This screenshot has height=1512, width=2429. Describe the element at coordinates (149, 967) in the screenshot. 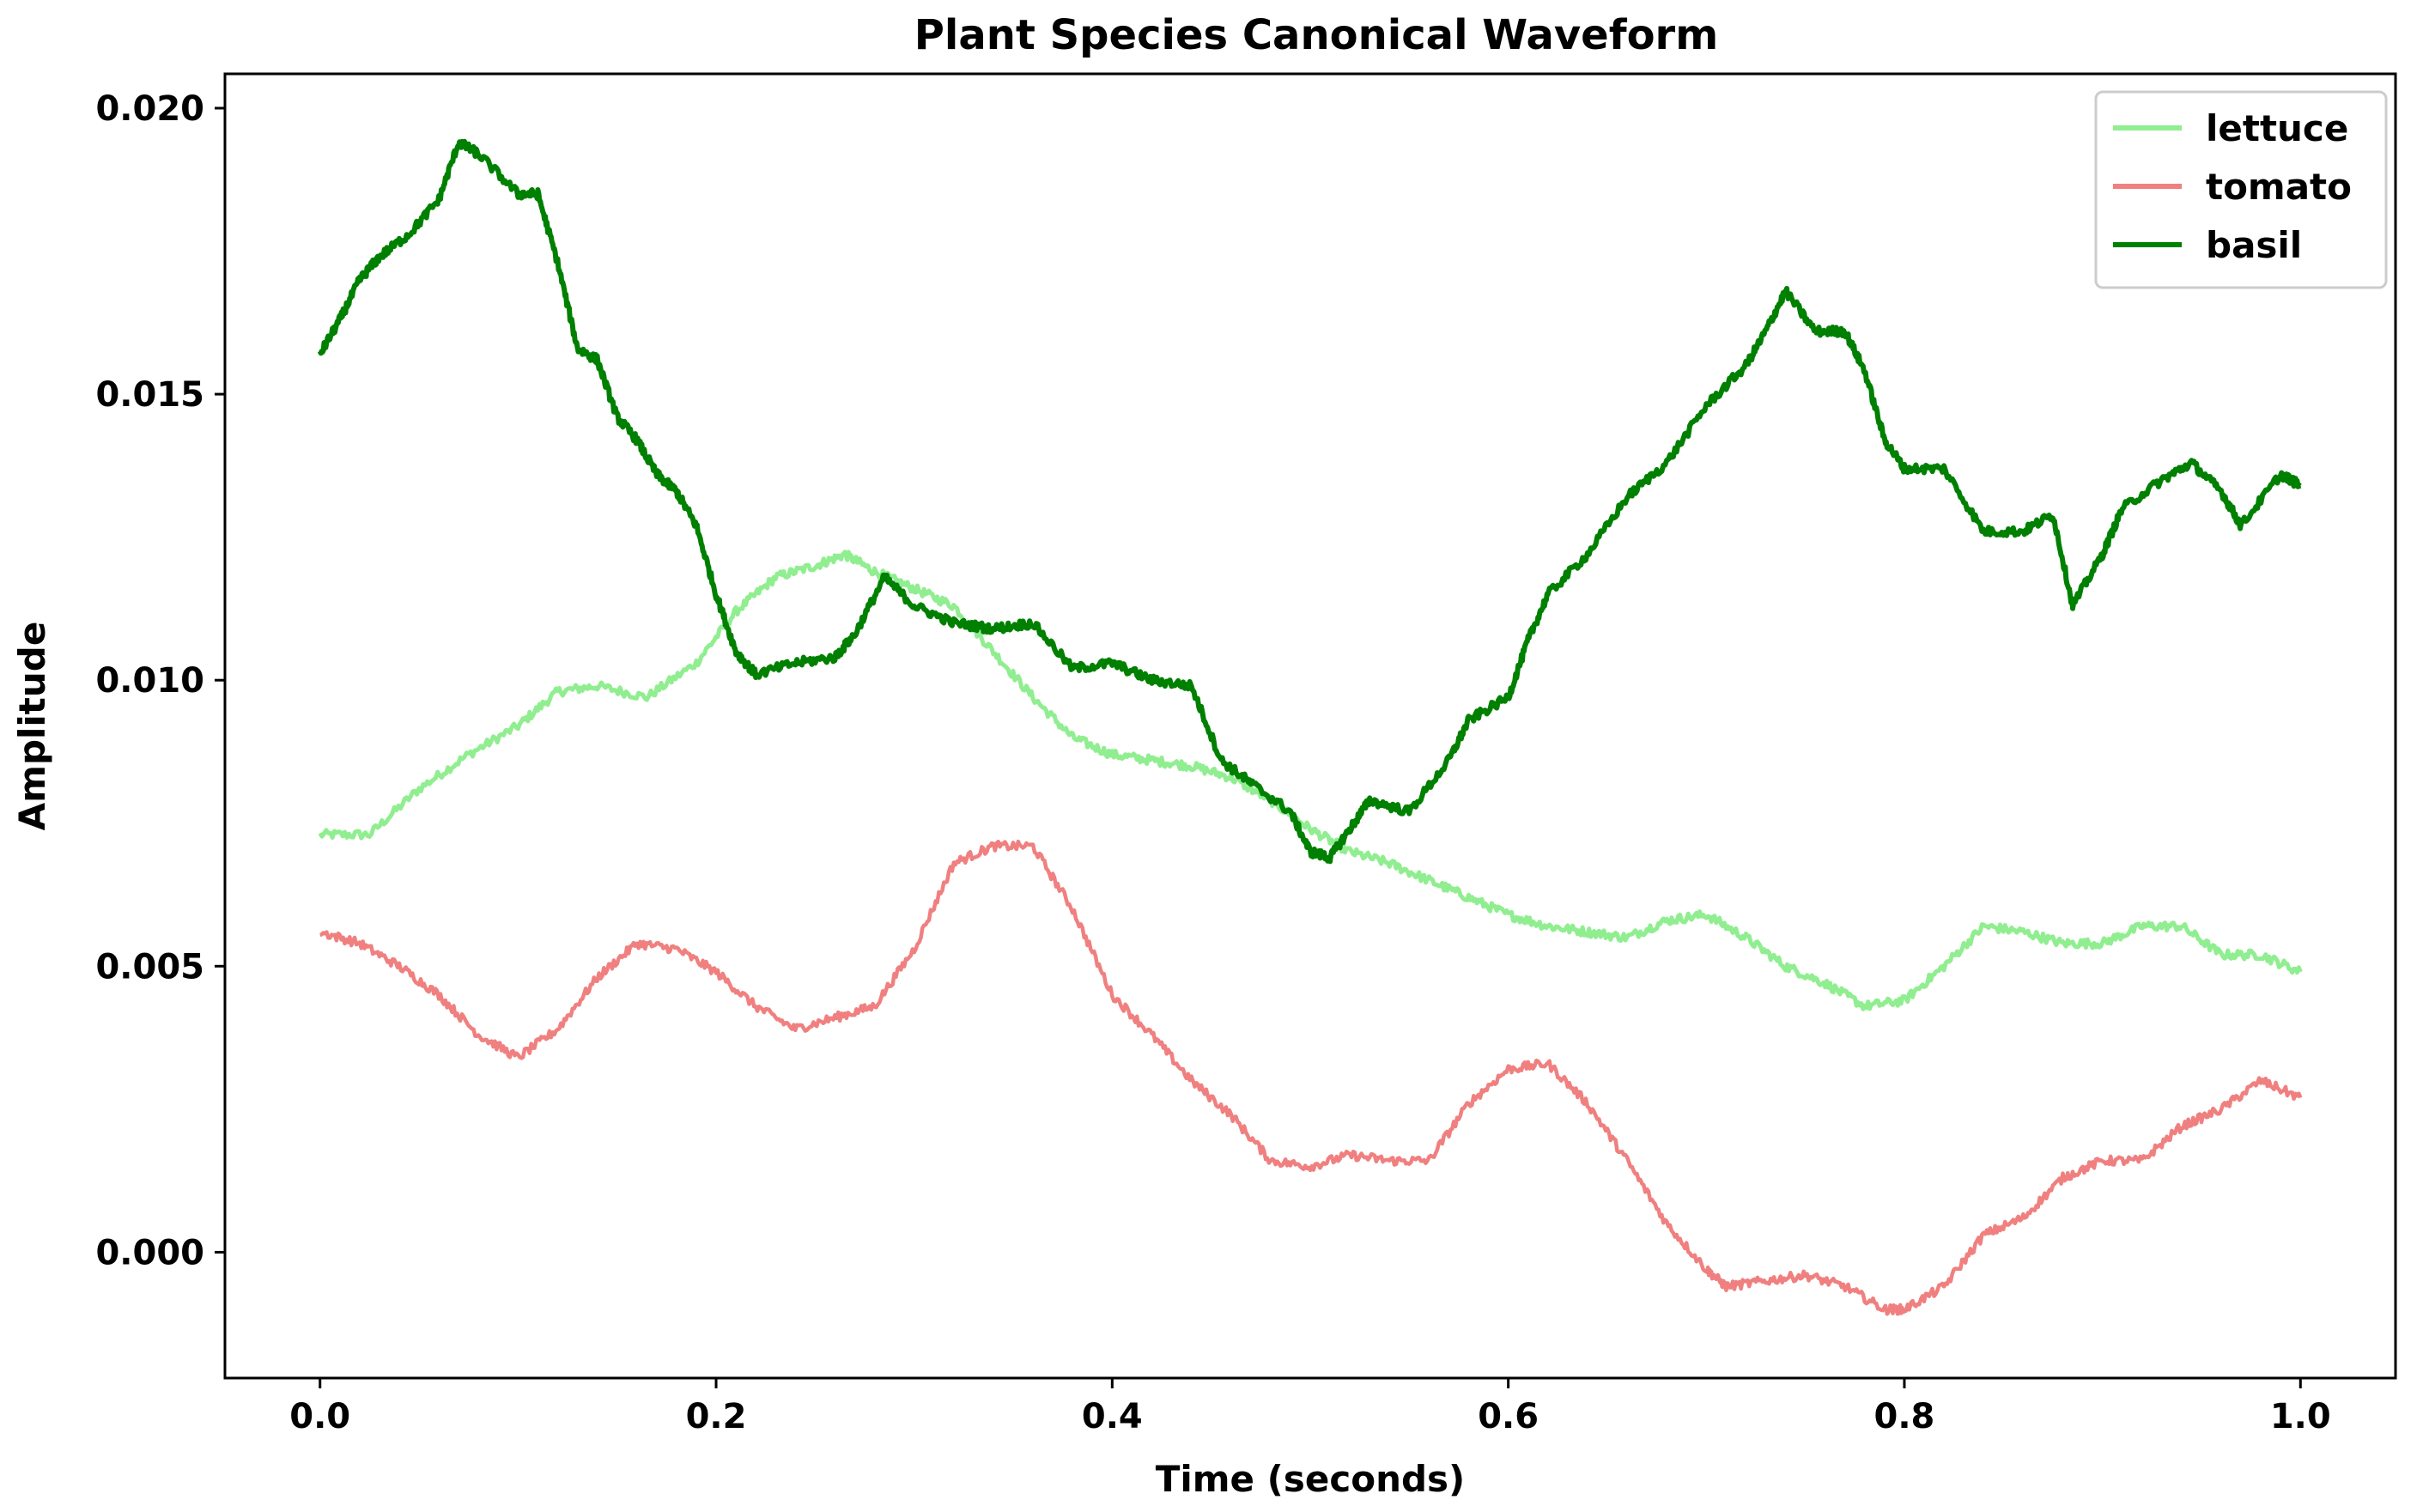

I see `y-tick-label: 0.005` at that location.